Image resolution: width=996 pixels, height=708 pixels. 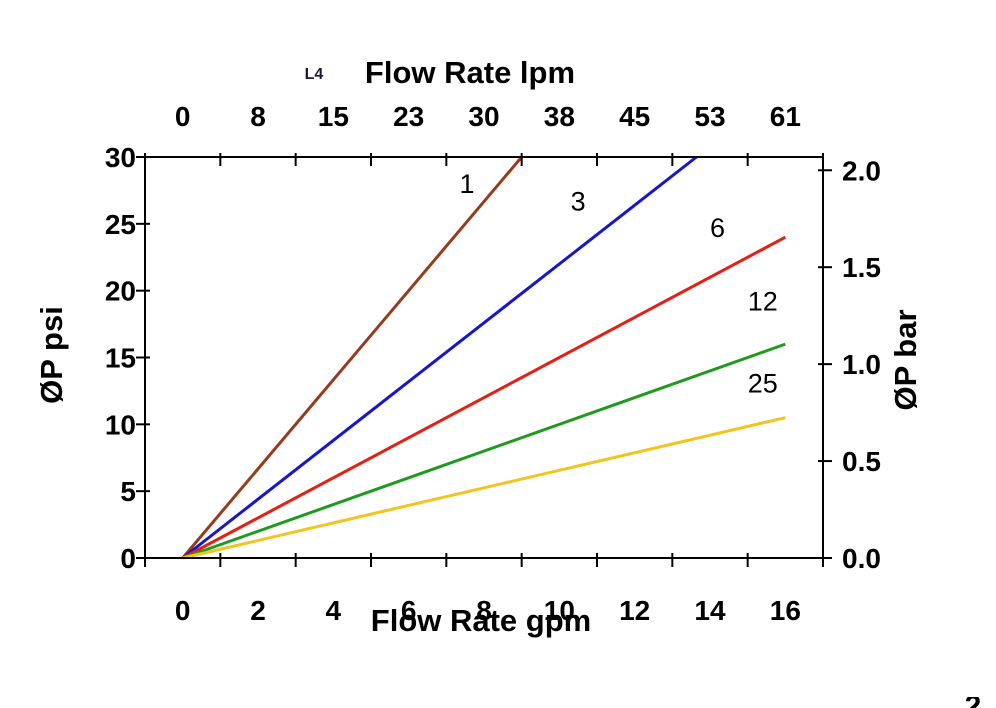 I want to click on y-left-tick-label: 10, so click(x=120, y=424).